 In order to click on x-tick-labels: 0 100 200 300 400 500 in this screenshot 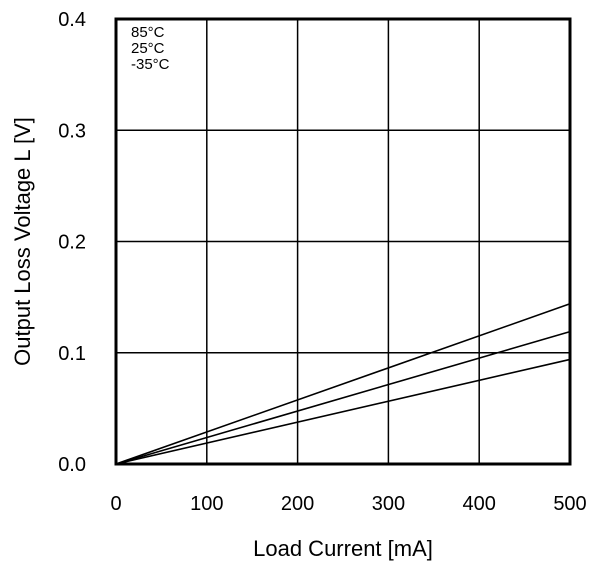, I will do `click(348, 504)`.